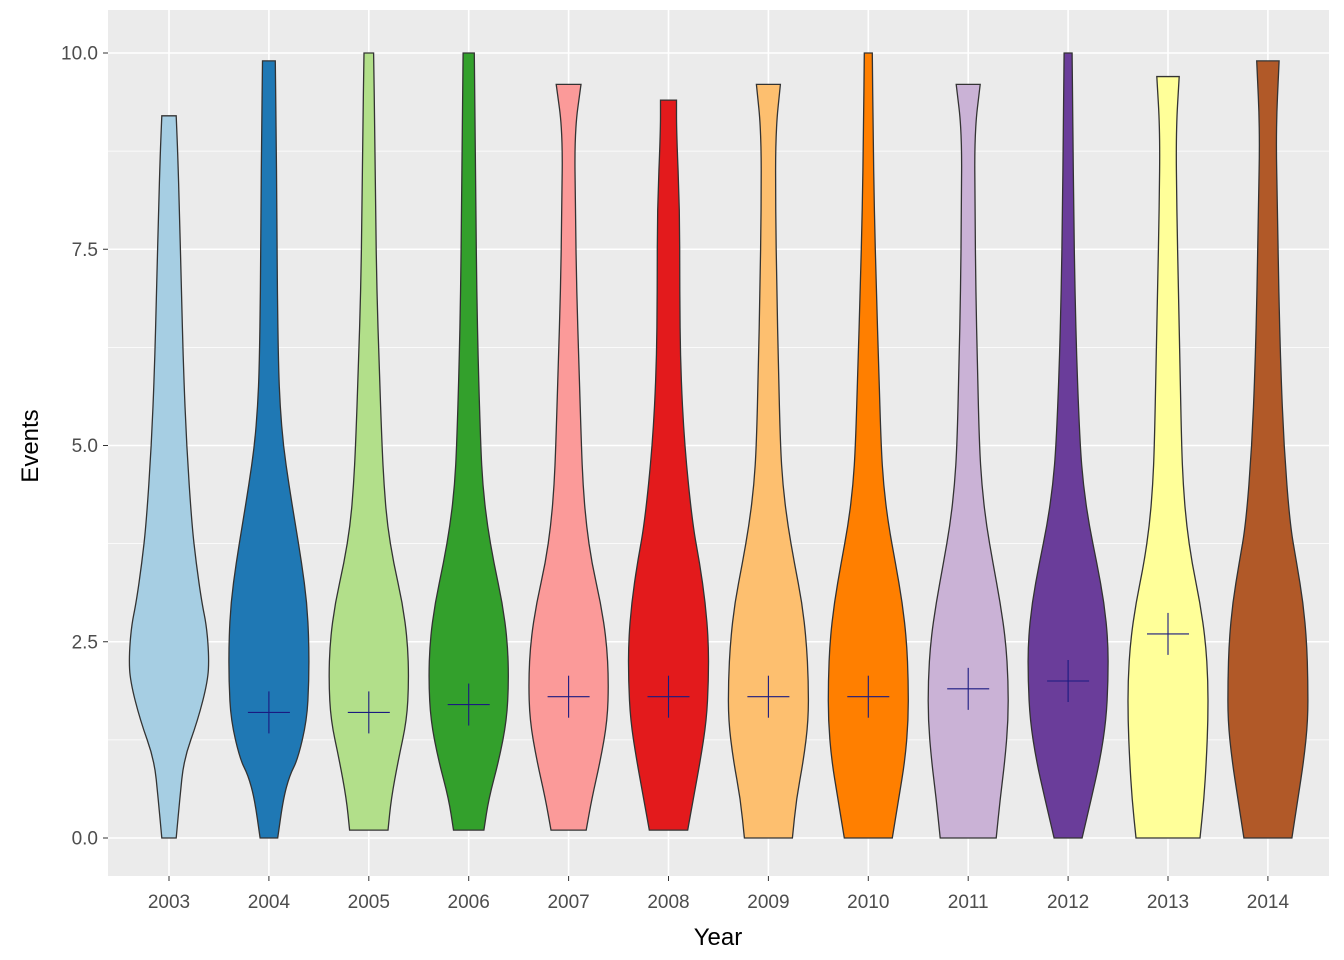 Image resolution: width=1344 pixels, height=960 pixels. I want to click on violin-2012, so click(1068, 445).